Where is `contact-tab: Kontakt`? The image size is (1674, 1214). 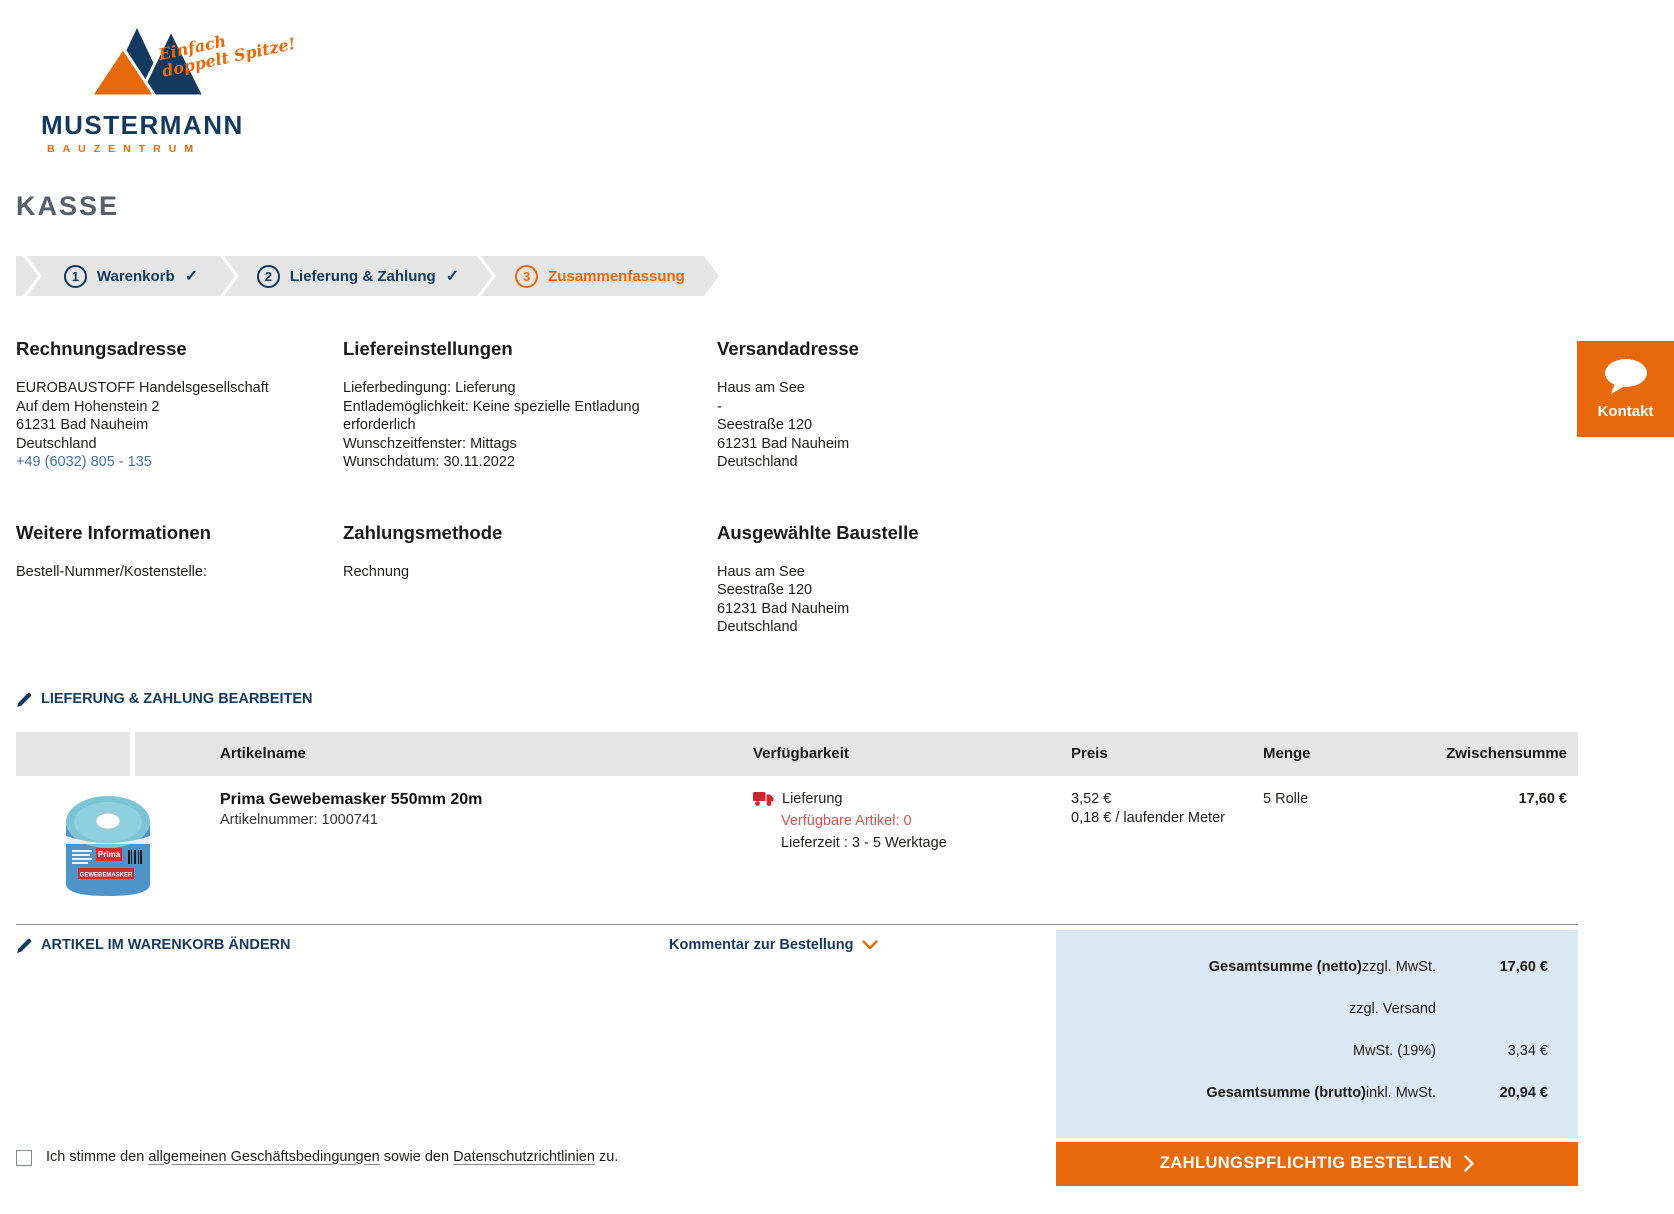 contact-tab: Kontakt is located at coordinates (1625, 389).